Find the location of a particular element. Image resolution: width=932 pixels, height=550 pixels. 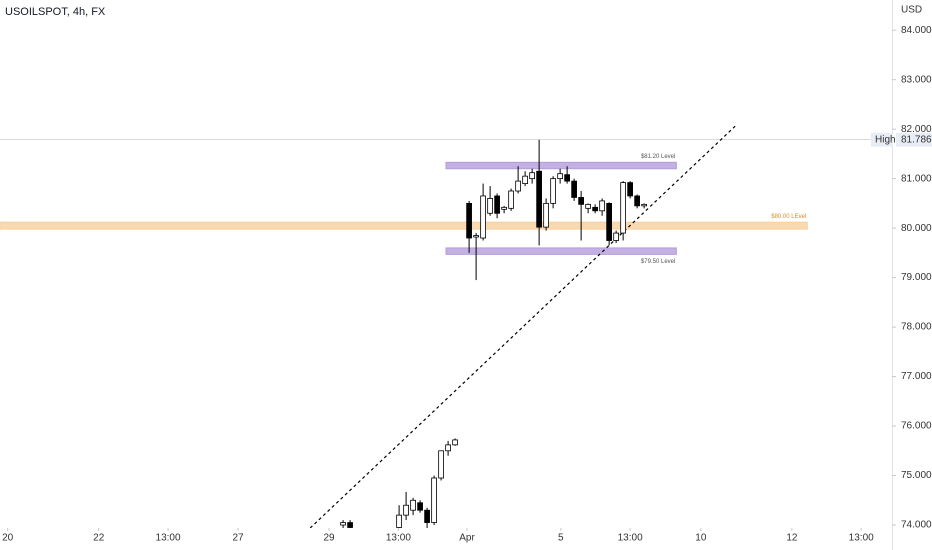

high-label-box is located at coordinates (882, 139).